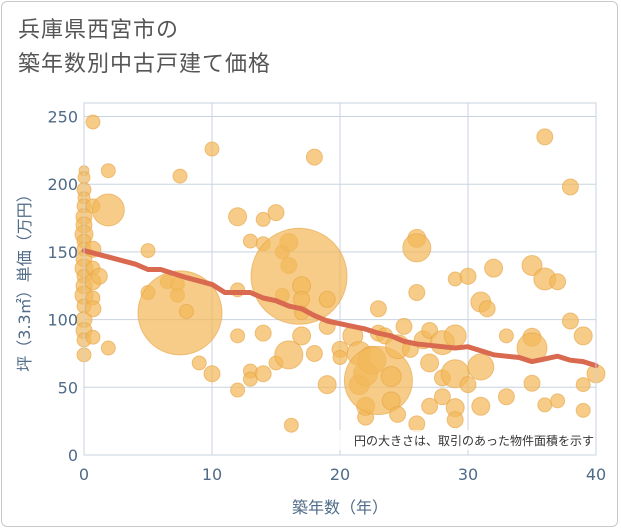  I want to click on title-line-1: 兵庫県西宮市の, so click(99, 30).